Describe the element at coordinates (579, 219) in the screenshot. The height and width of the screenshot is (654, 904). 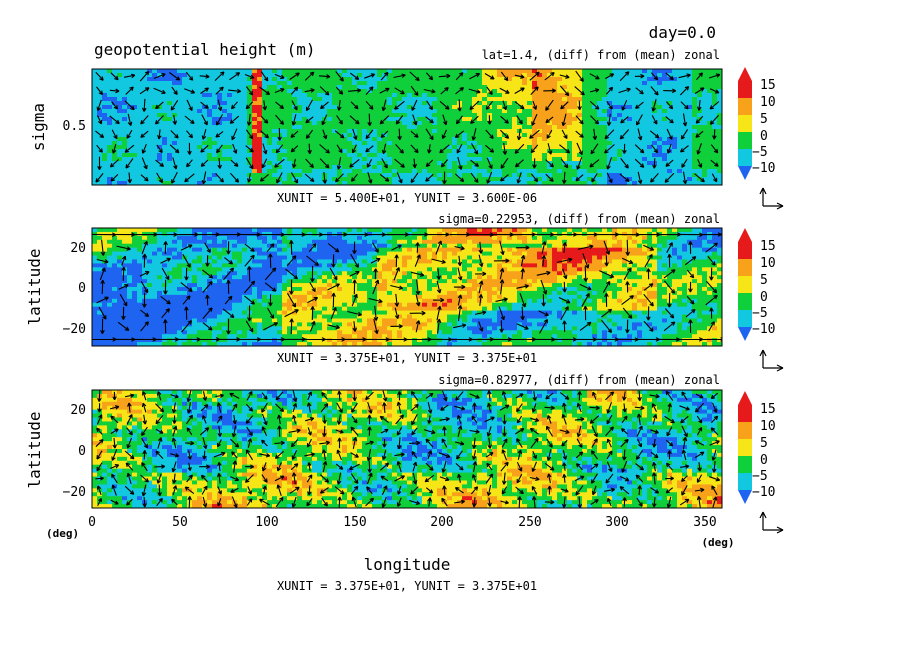
I see `panel2-subtitle: sigma=0.22953, (diff) from (mean) zonal` at that location.